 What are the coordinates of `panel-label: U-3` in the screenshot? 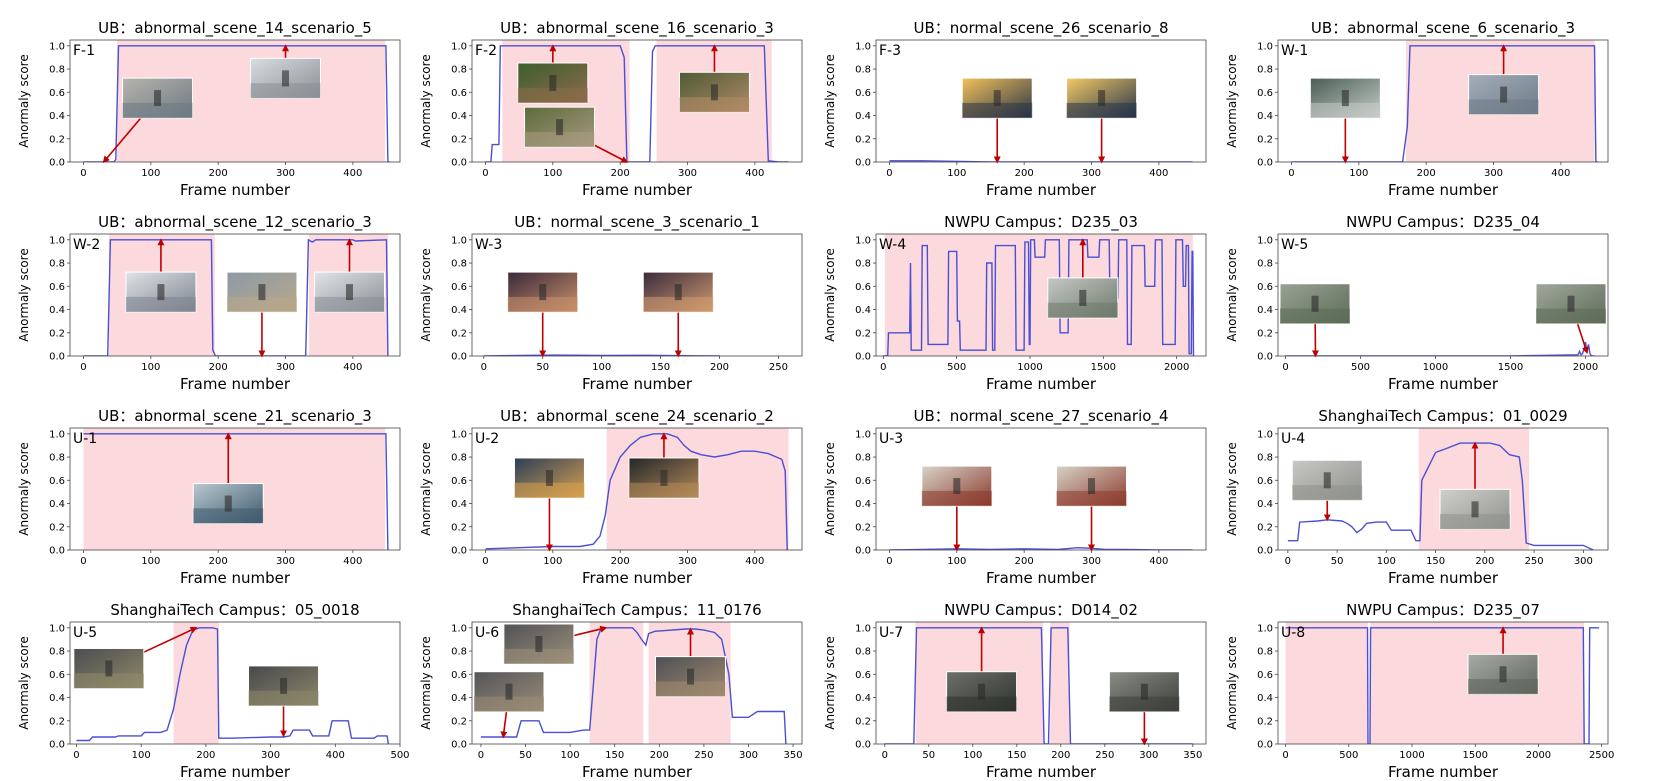 It's located at (891, 439).